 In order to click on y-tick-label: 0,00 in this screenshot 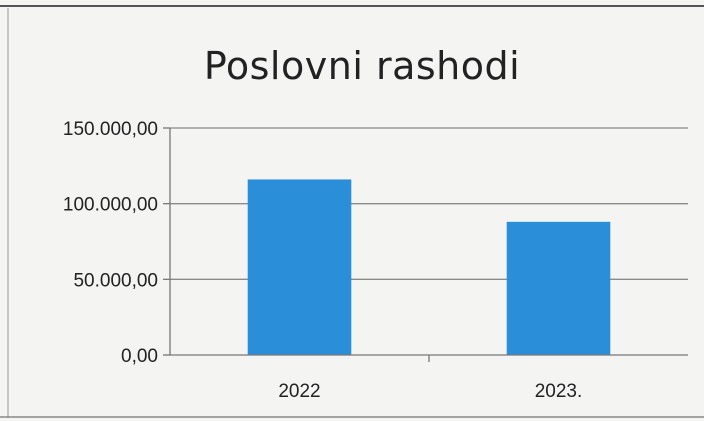, I will do `click(139, 356)`.